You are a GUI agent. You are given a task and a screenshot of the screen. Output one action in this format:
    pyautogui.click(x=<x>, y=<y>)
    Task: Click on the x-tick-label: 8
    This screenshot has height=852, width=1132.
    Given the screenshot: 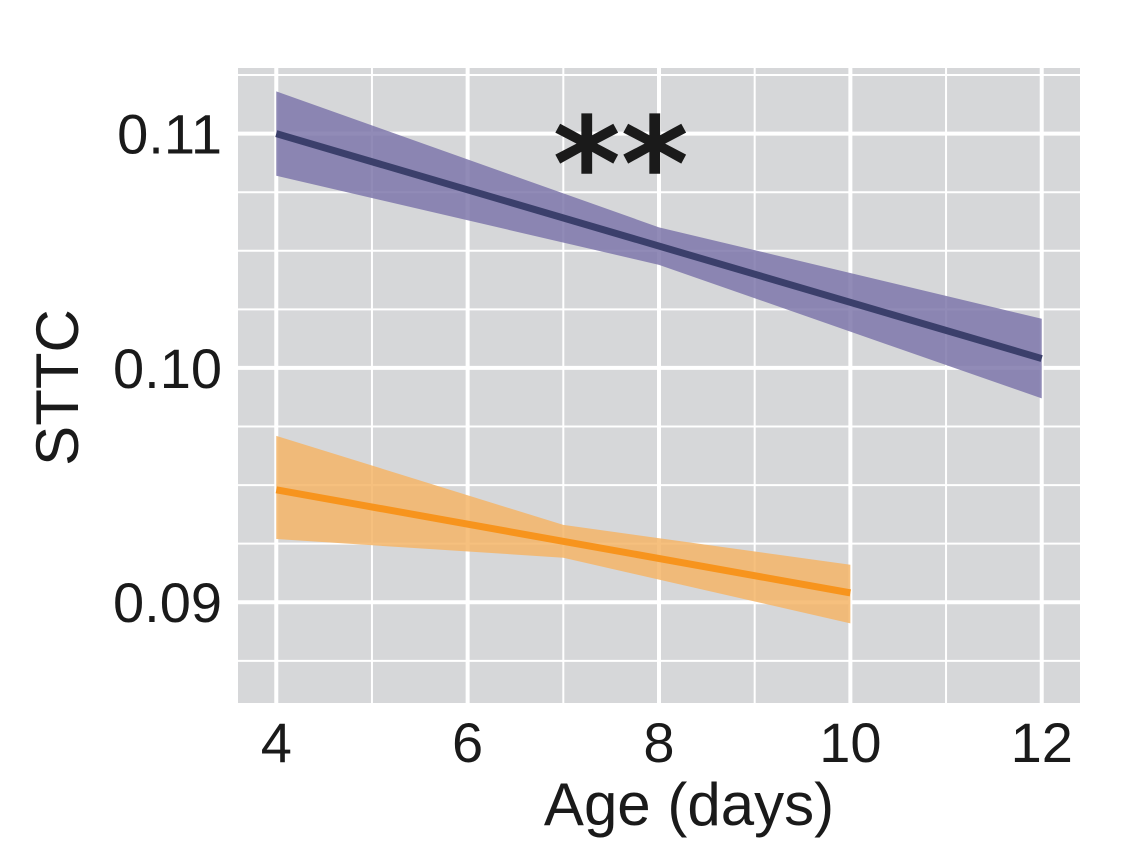 What is the action you would take?
    pyautogui.click(x=658, y=742)
    